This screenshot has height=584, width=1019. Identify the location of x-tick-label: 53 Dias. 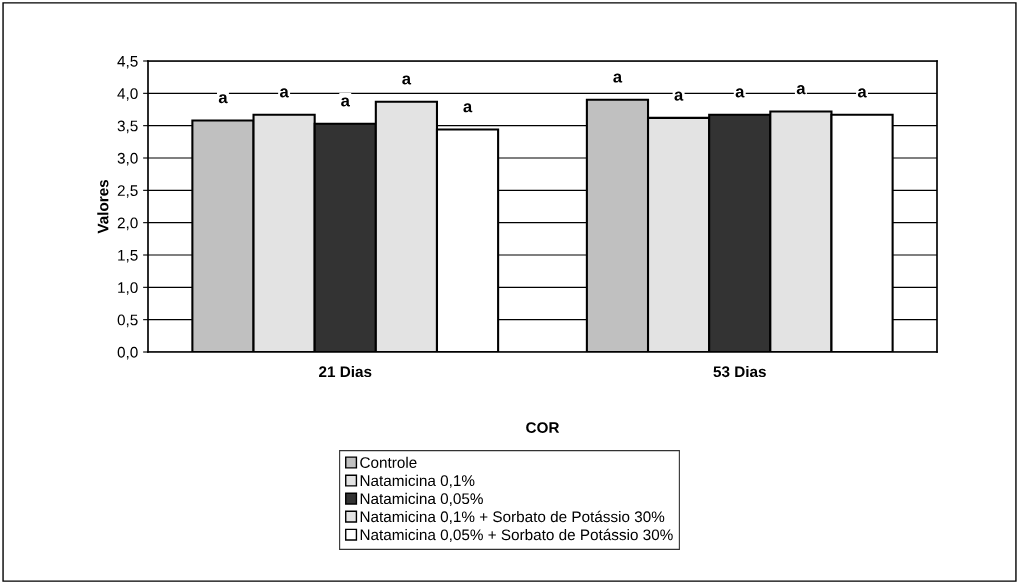
(739, 371).